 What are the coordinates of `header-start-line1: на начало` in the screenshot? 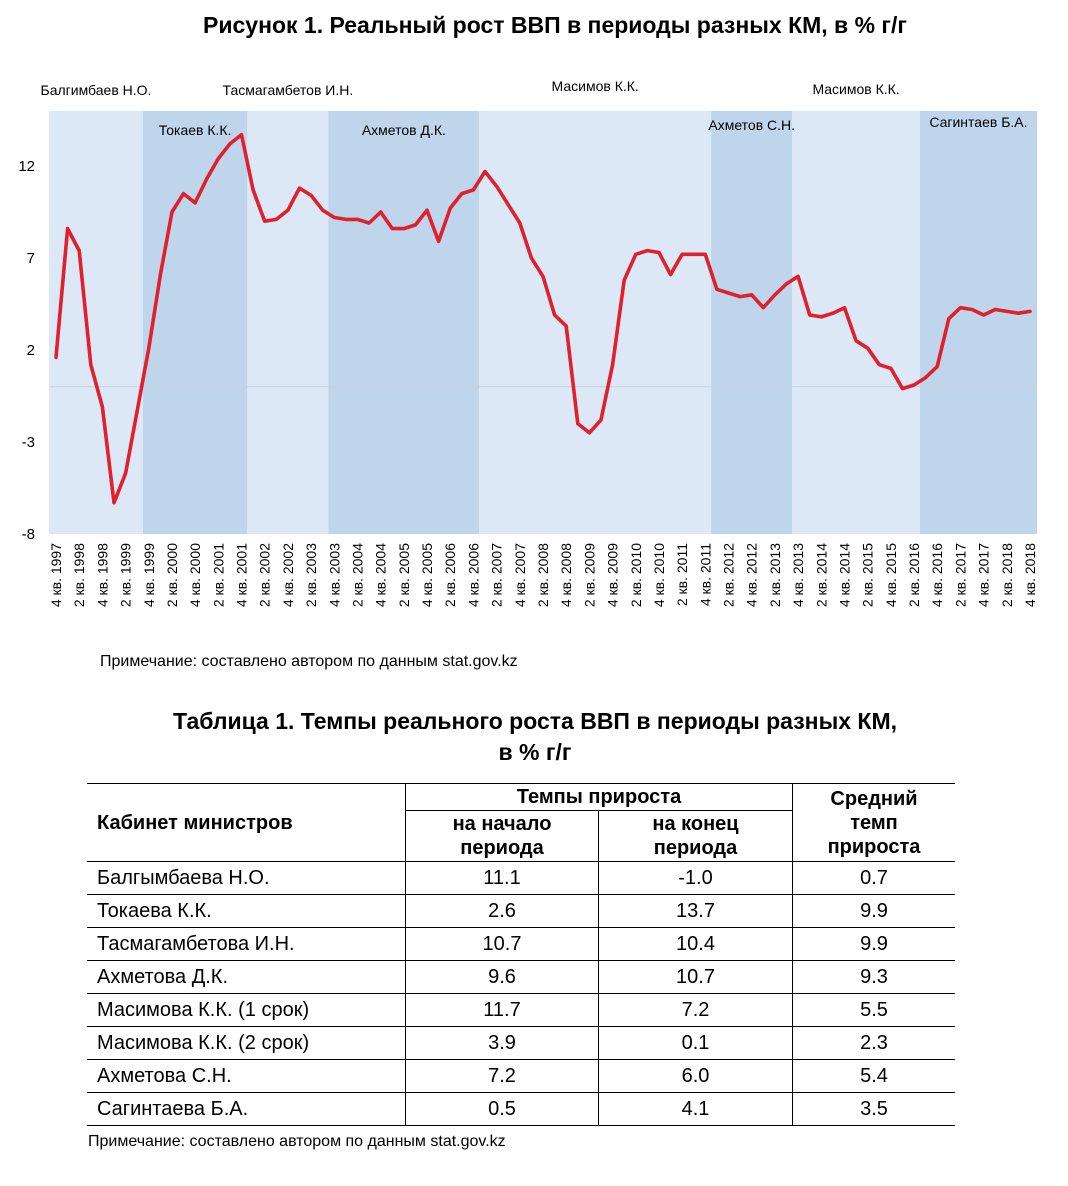 It's located at (502, 824).